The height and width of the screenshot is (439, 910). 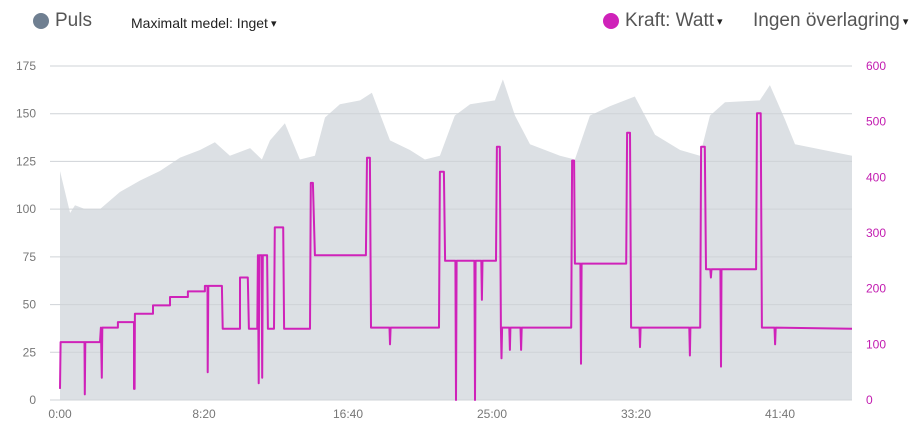 What do you see at coordinates (492, 414) in the screenshot?
I see `x-tick-label: 25:00` at bounding box center [492, 414].